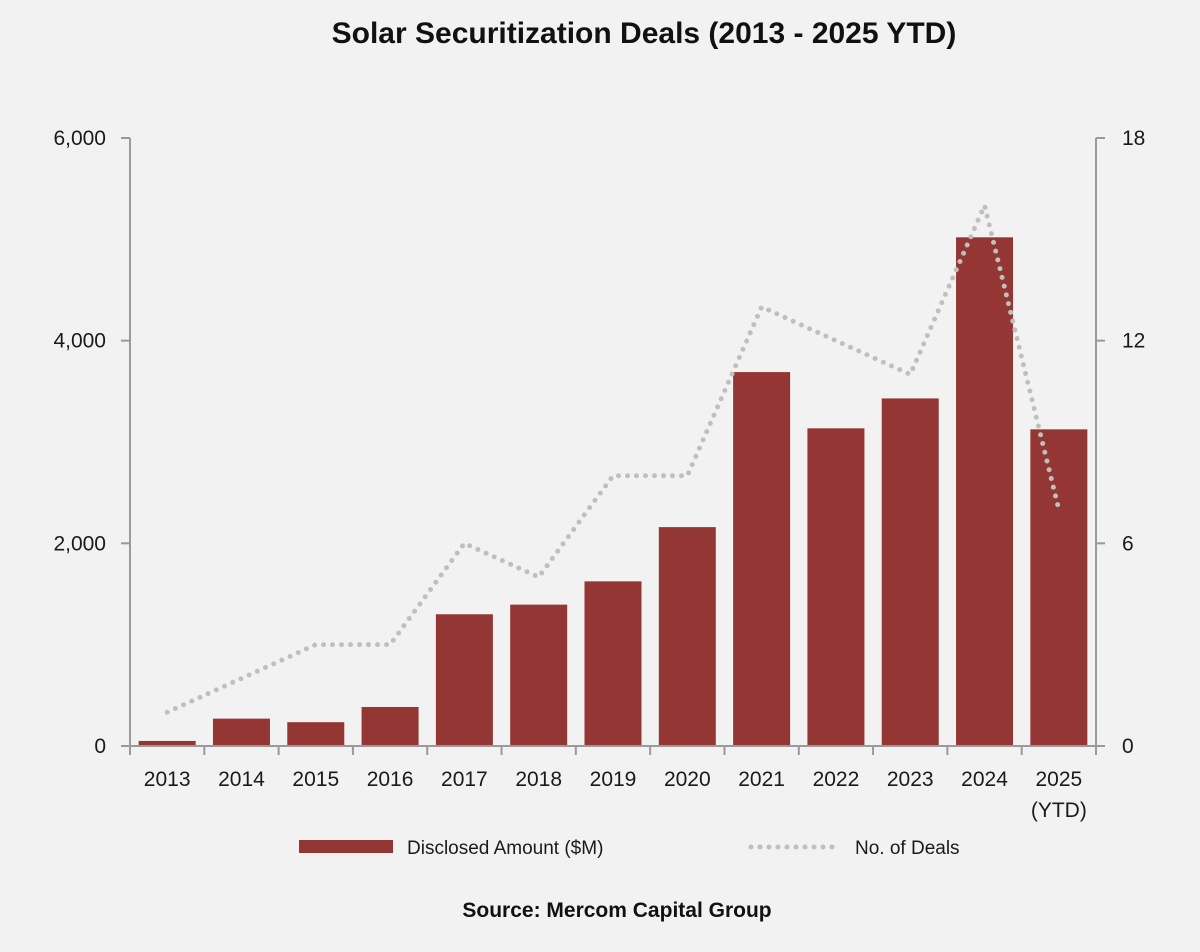  What do you see at coordinates (464, 779) in the screenshot?
I see `x-tick-label: 2017` at bounding box center [464, 779].